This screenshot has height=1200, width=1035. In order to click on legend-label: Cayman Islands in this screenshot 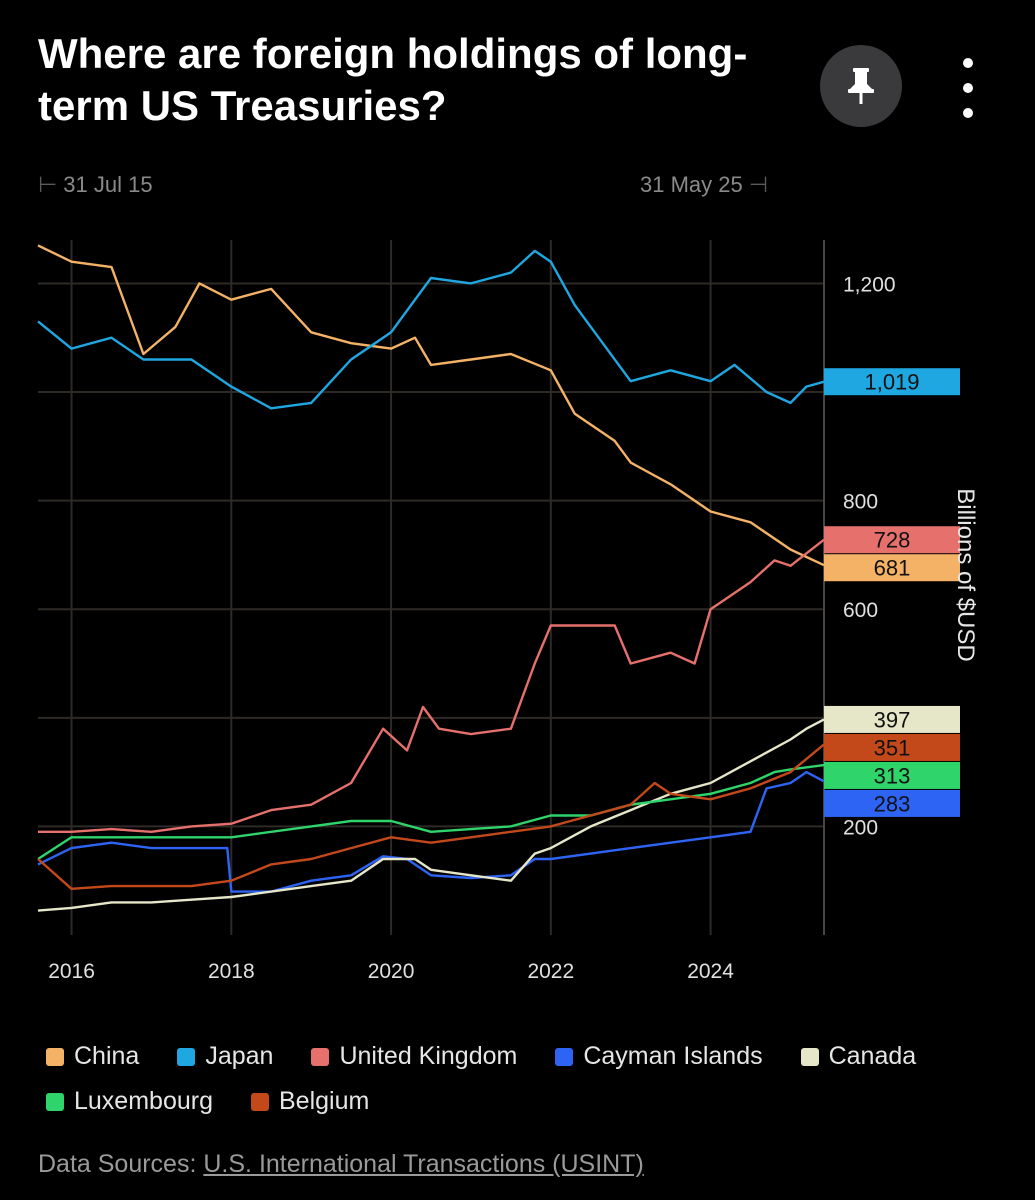, I will do `click(673, 1056)`.